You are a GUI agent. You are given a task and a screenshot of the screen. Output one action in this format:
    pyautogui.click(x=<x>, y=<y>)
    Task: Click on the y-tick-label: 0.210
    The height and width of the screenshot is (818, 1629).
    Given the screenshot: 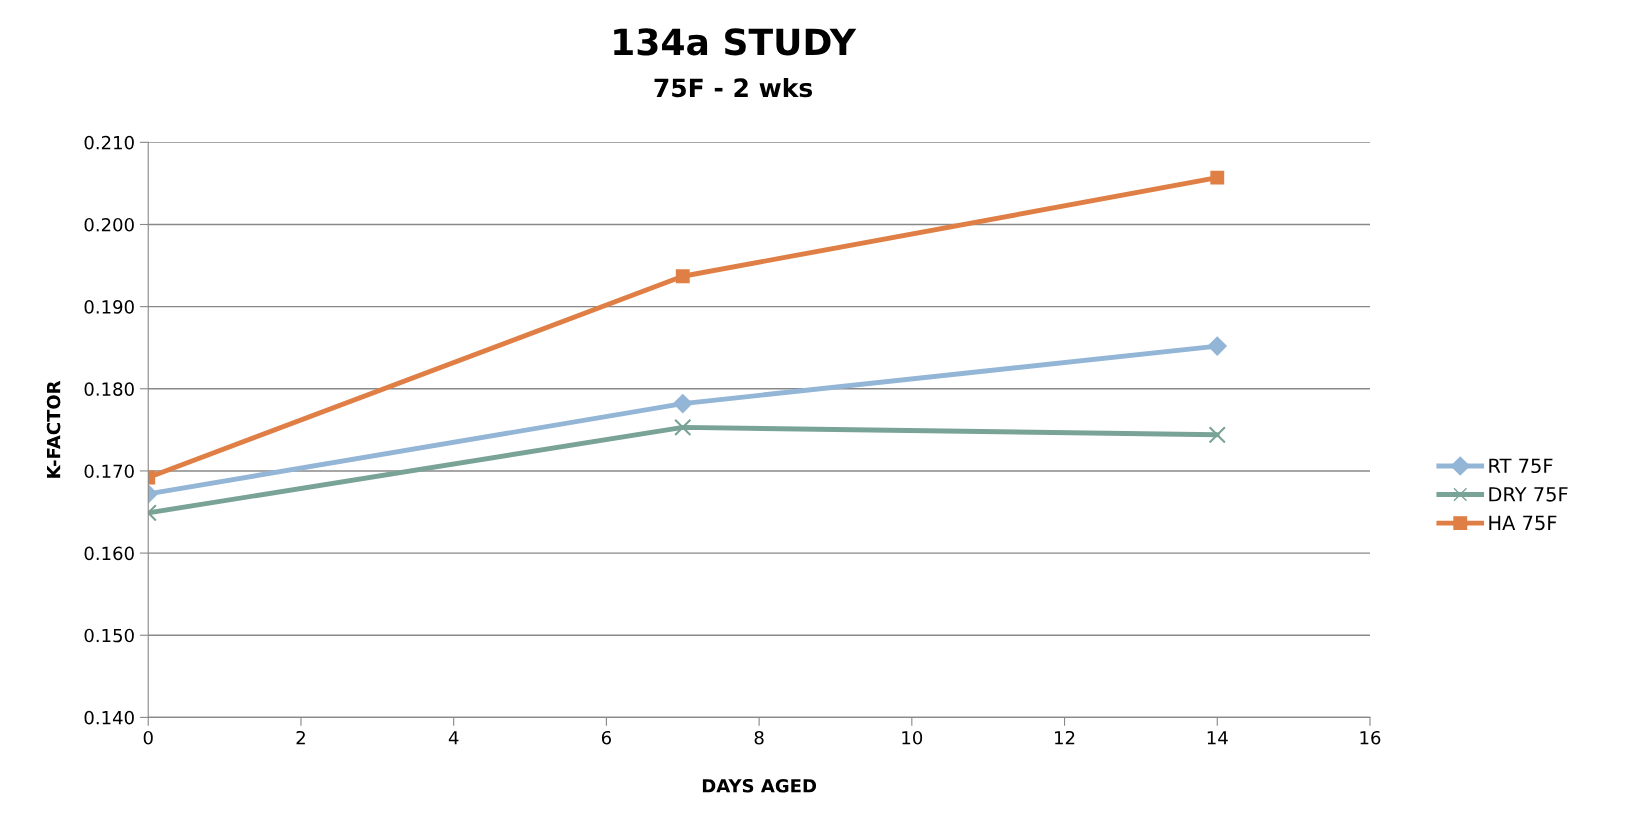 What is the action you would take?
    pyautogui.click(x=109, y=142)
    